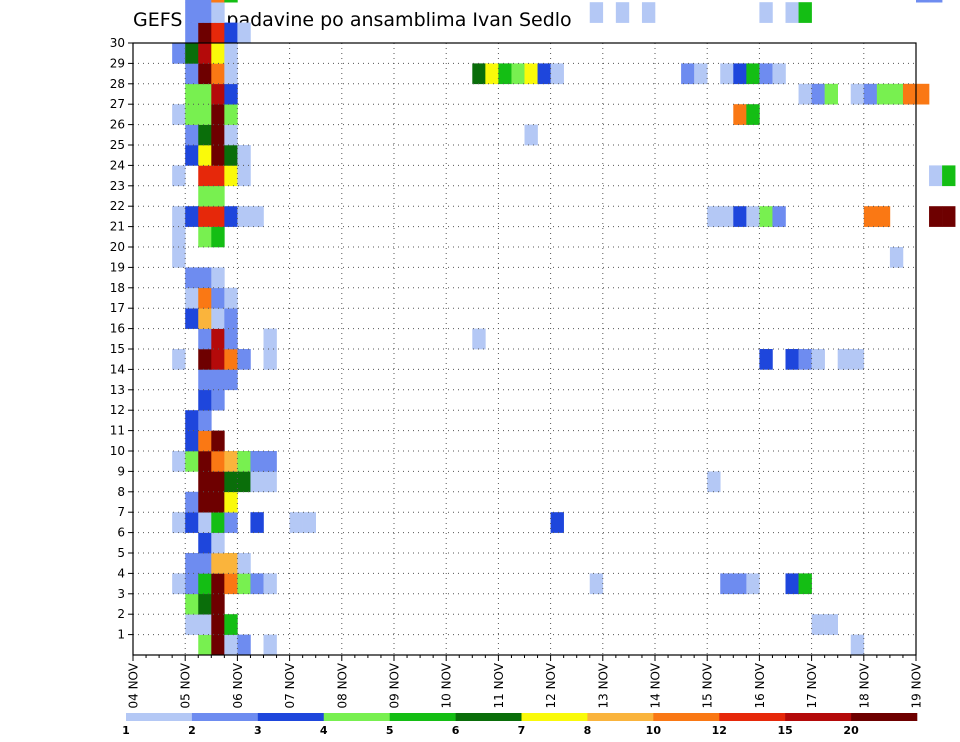 This screenshot has width=960, height=742. Describe the element at coordinates (238, 685) in the screenshot. I see `x-tick-label: 06 NOV` at that location.